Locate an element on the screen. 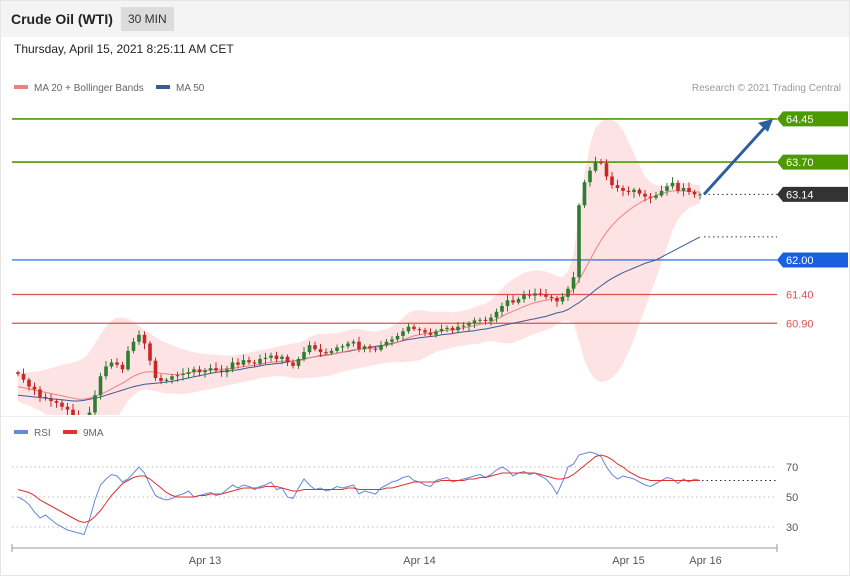 Image resolution: width=850 pixels, height=576 pixels. x-tick-label: Apr 16 is located at coordinates (705, 561).